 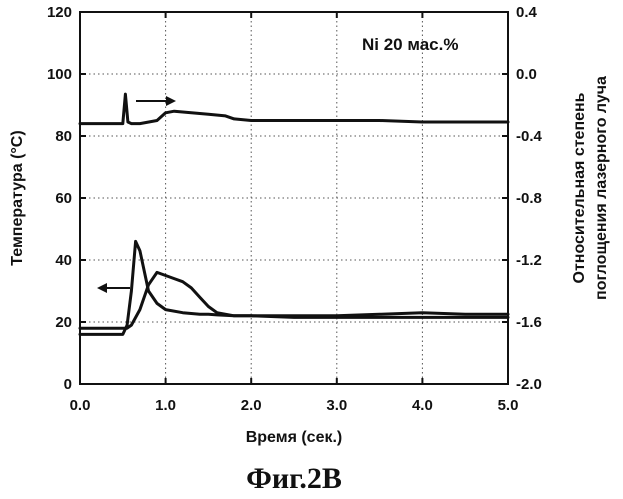 What do you see at coordinates (63, 198) in the screenshot?
I see `y-left-tick-label: 60` at bounding box center [63, 198].